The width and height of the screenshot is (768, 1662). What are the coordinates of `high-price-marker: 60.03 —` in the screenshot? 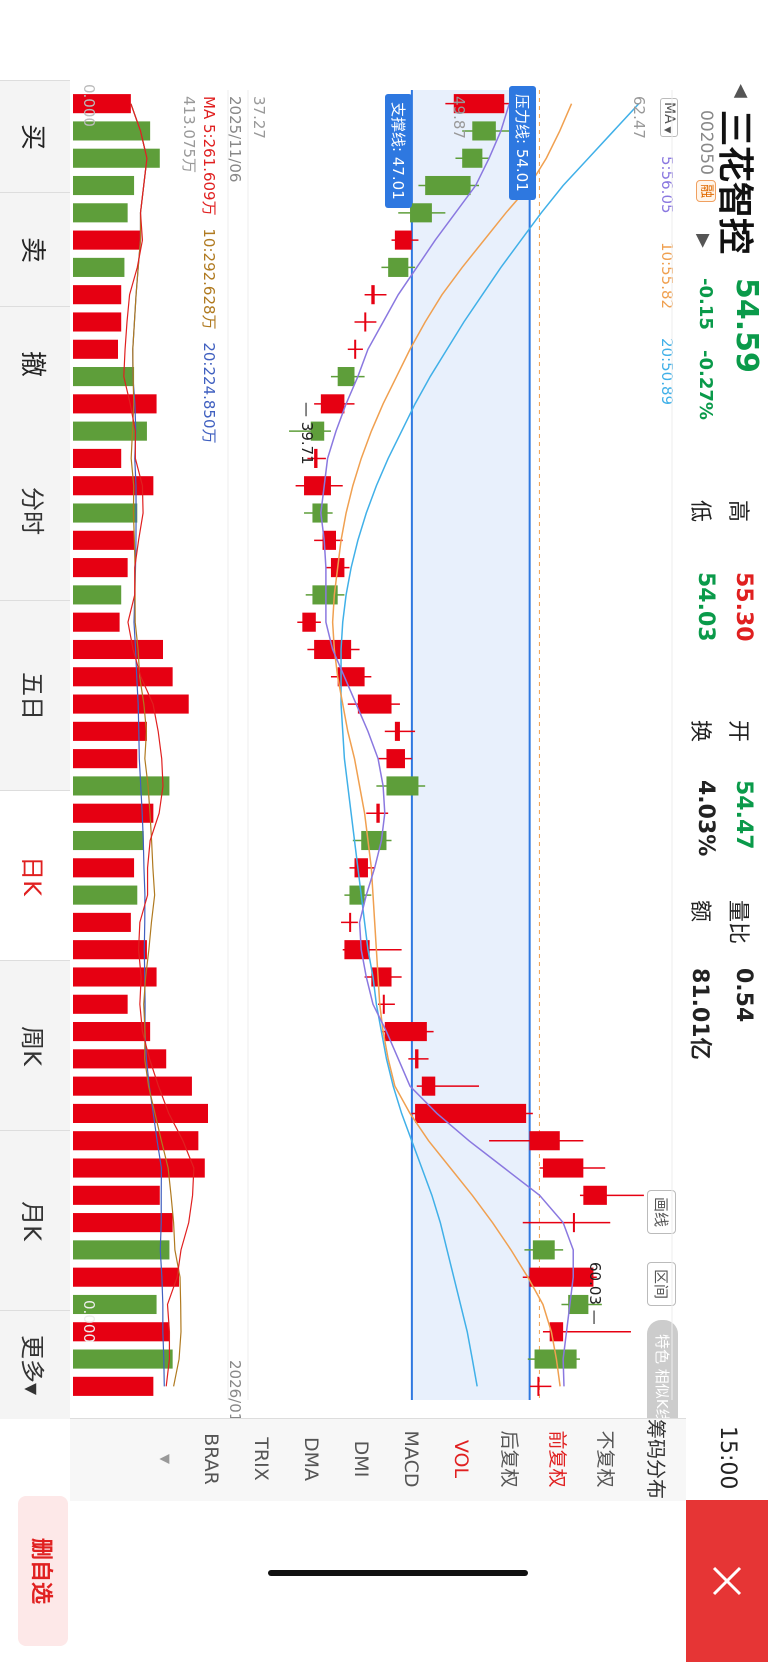 It's located at (595, 1293).